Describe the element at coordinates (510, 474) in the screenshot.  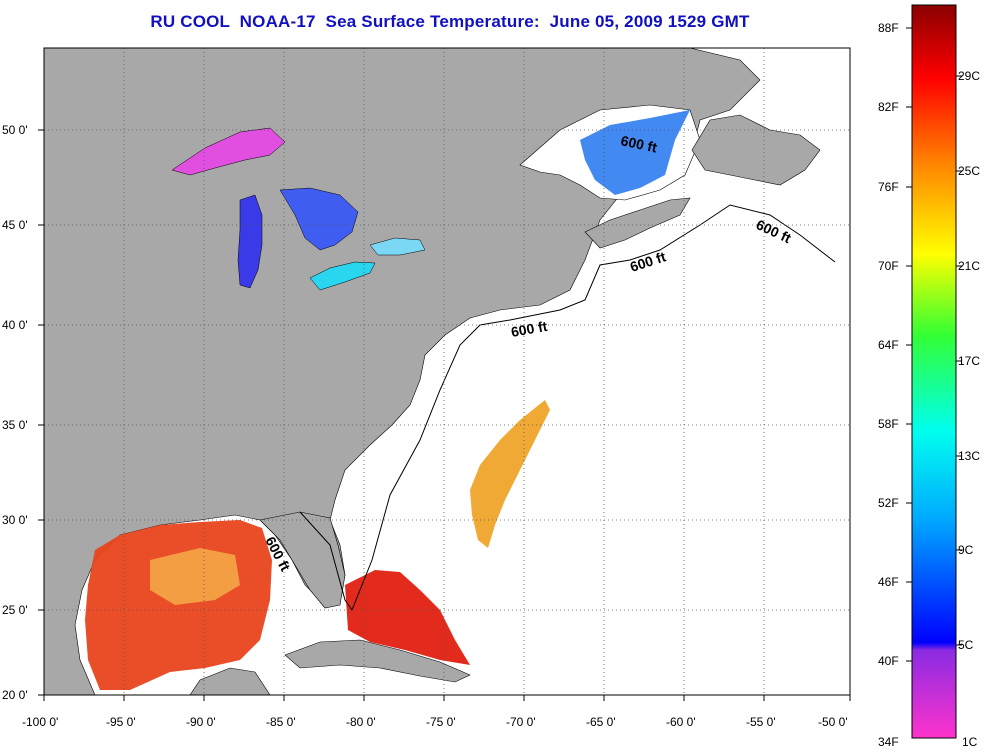
I see `sst-gulf-stream` at that location.